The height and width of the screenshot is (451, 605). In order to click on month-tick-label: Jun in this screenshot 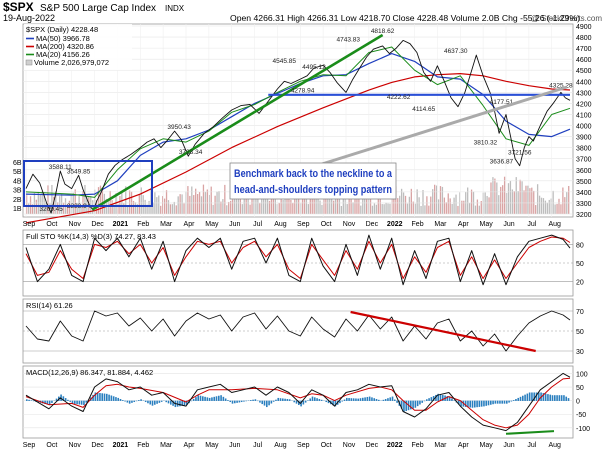, I will do `click(234, 224)`.